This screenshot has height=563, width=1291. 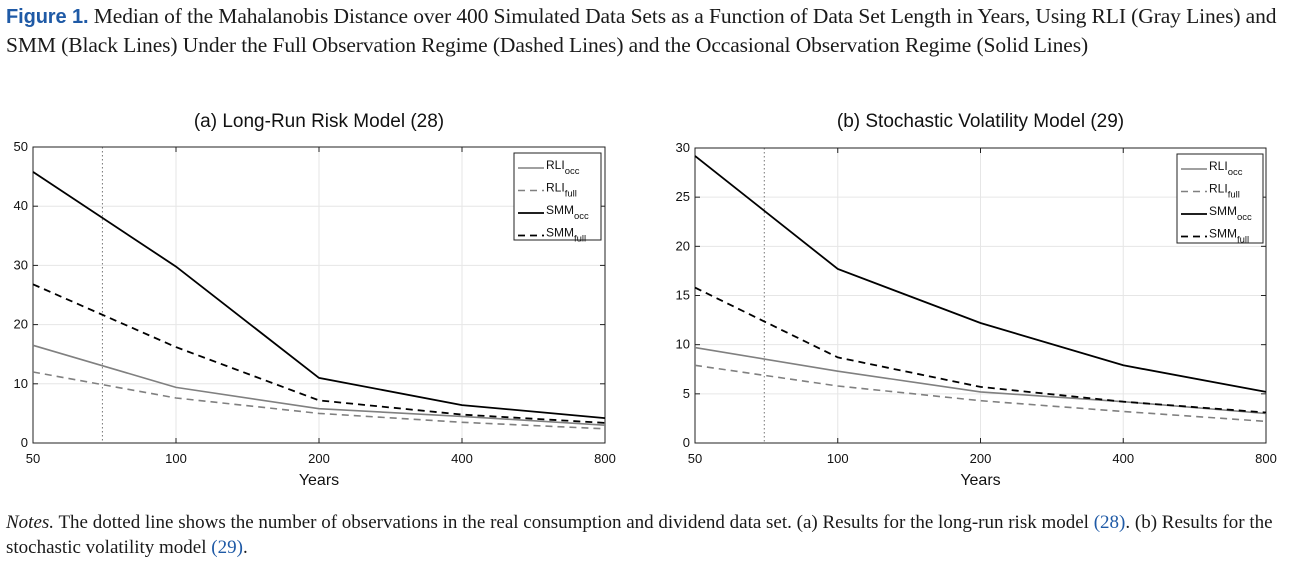 I want to click on notes-text-3: ., so click(x=245, y=547).